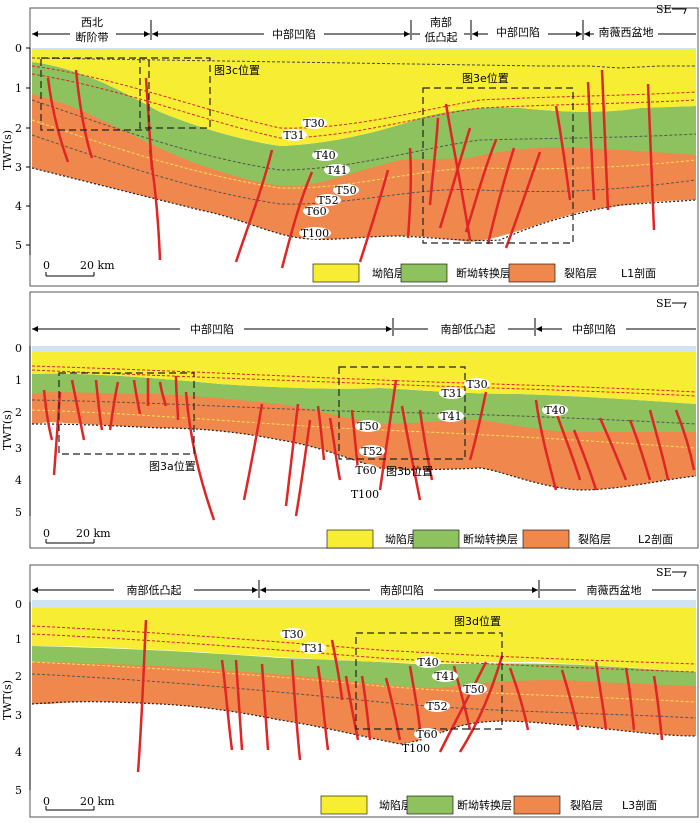  I want to click on direction-se-l3: SE, so click(664, 572).